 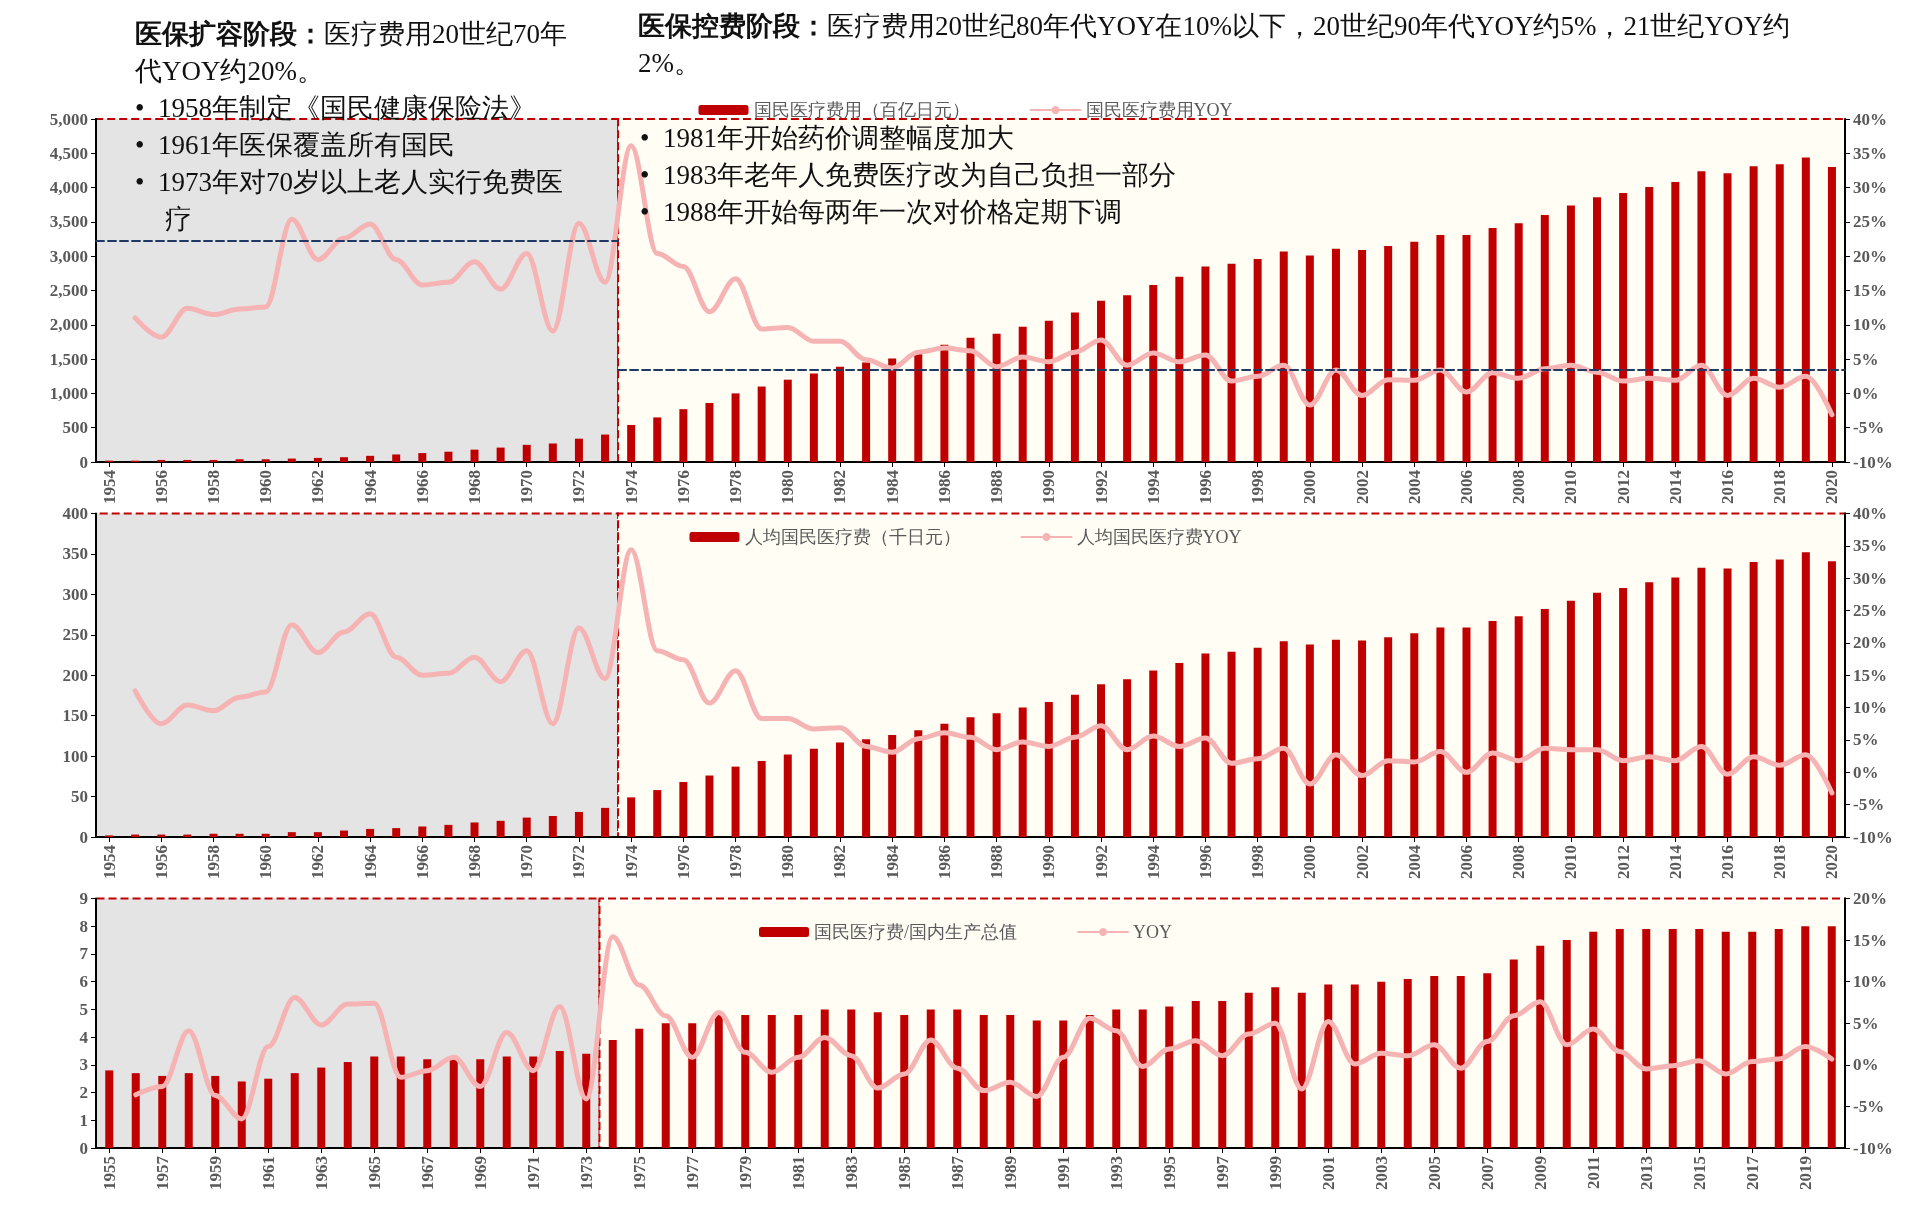 What do you see at coordinates (1275, 1173) in the screenshot?
I see `x-tick-label: 1999` at bounding box center [1275, 1173].